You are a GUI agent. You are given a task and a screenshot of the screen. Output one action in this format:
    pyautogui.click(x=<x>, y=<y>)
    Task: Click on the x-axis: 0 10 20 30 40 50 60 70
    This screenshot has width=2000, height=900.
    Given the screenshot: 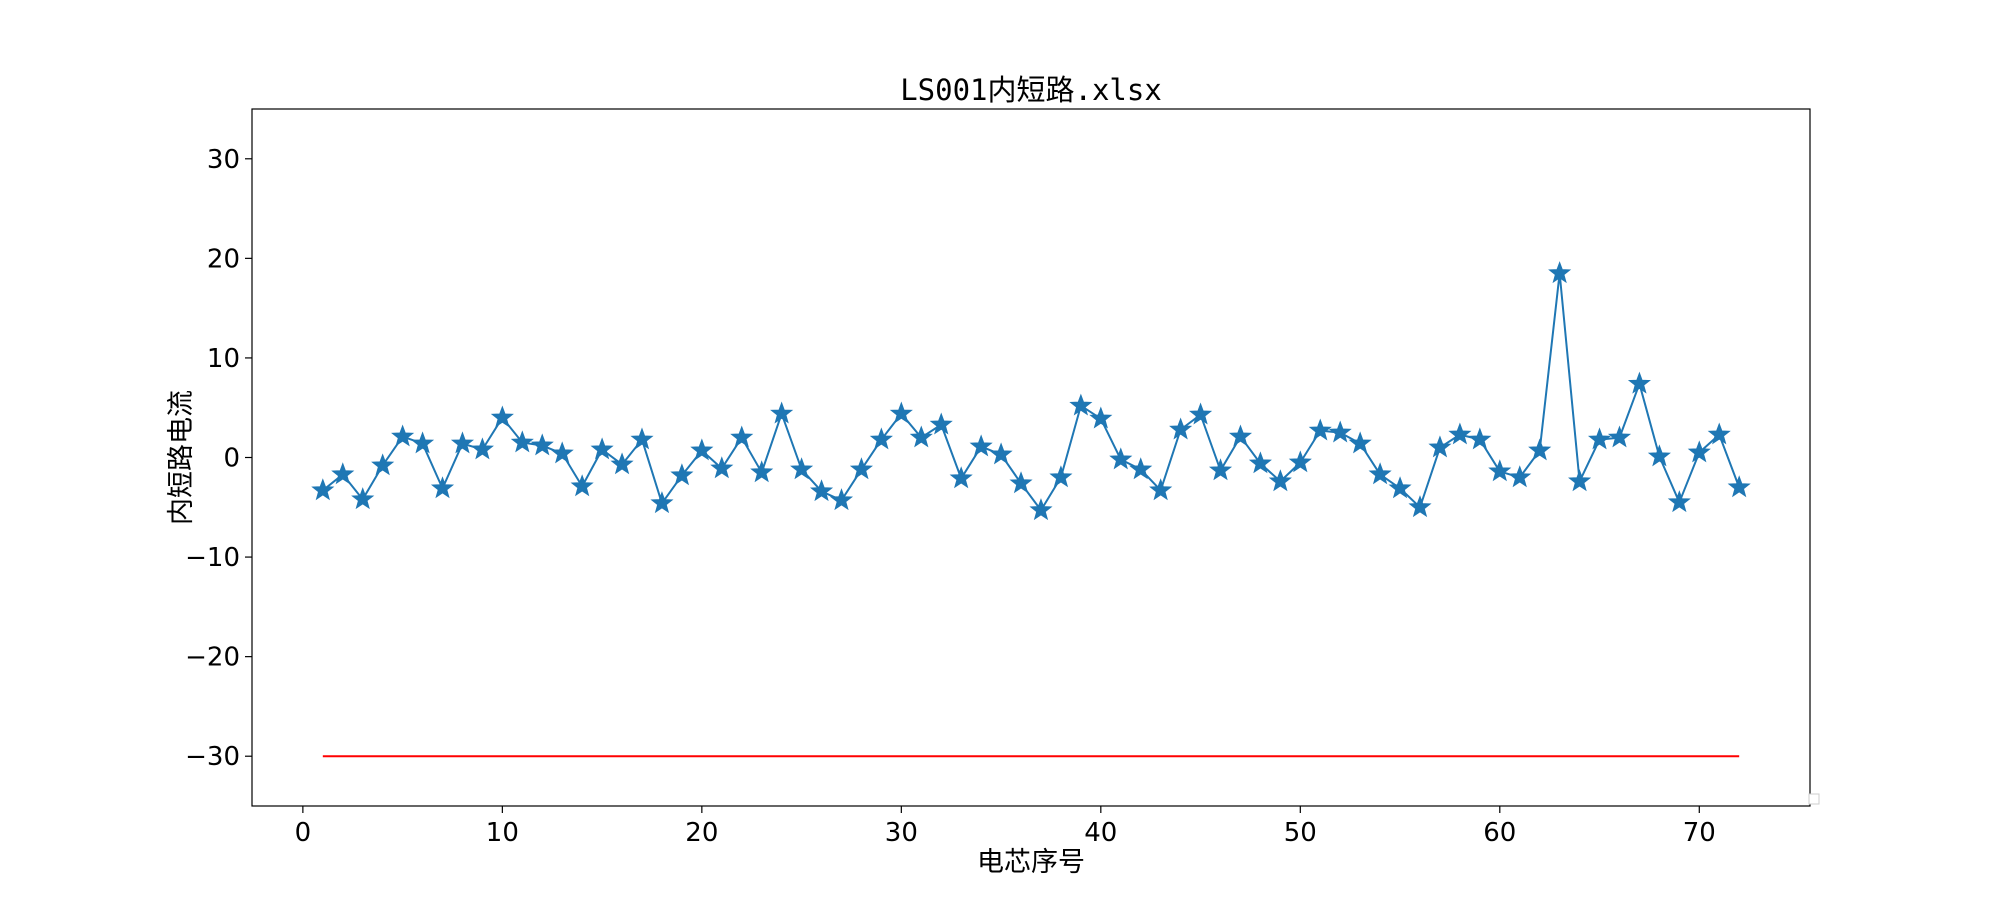 What is the action you would take?
    pyautogui.click(x=1005, y=827)
    